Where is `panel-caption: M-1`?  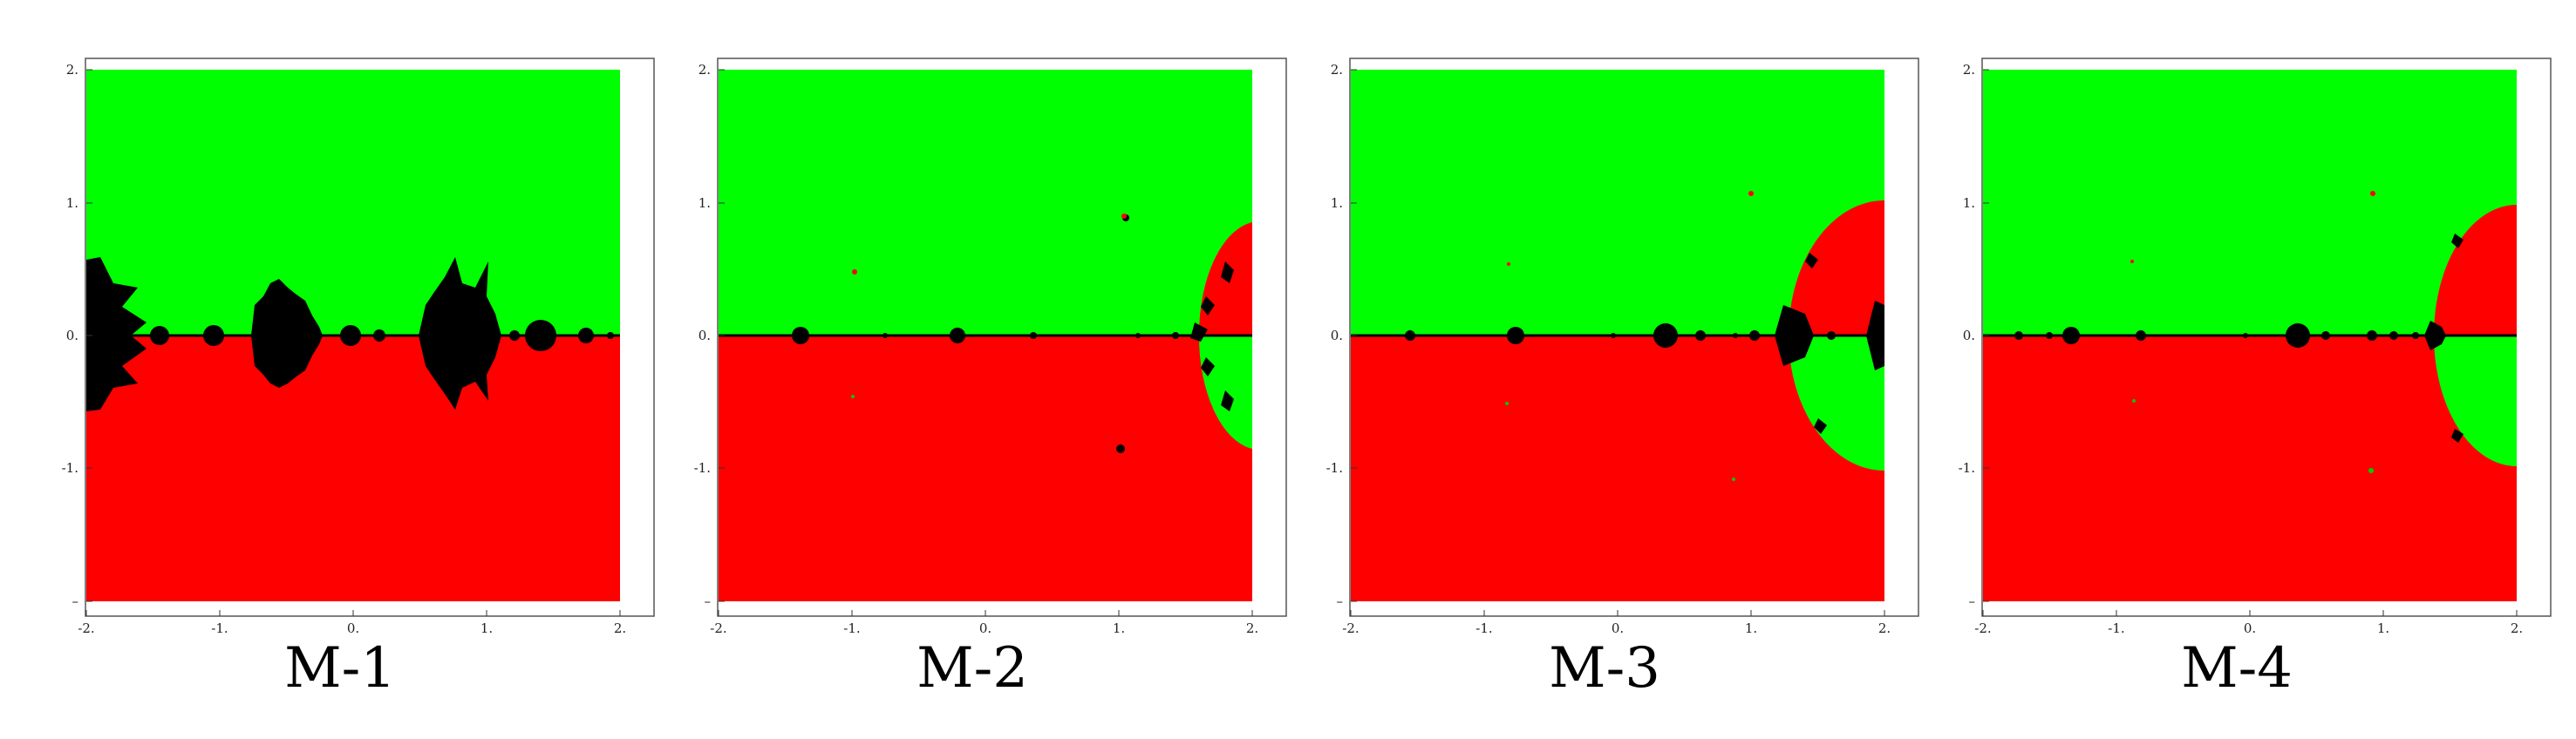
panel-caption: M-1 is located at coordinates (340, 668).